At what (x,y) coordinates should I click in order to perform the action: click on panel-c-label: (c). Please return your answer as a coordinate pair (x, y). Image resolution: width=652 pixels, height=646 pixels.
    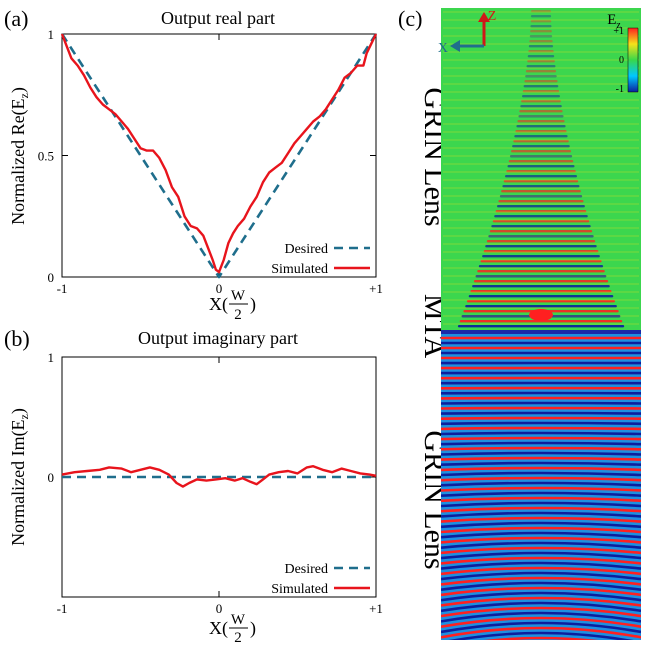
    Looking at the image, I should click on (410, 18).